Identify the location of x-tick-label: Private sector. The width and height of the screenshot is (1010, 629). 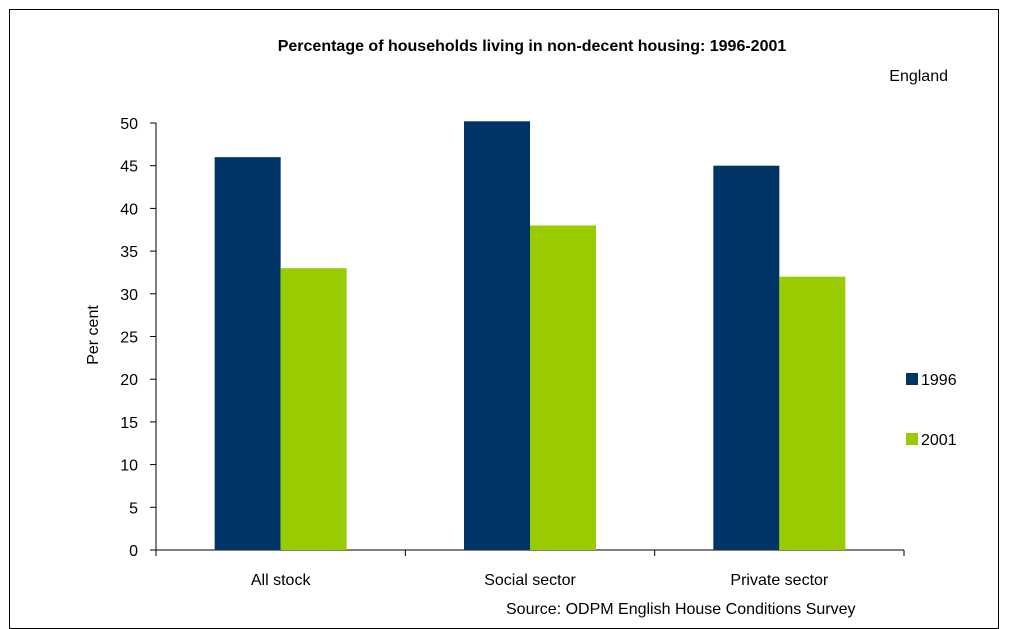
(779, 580).